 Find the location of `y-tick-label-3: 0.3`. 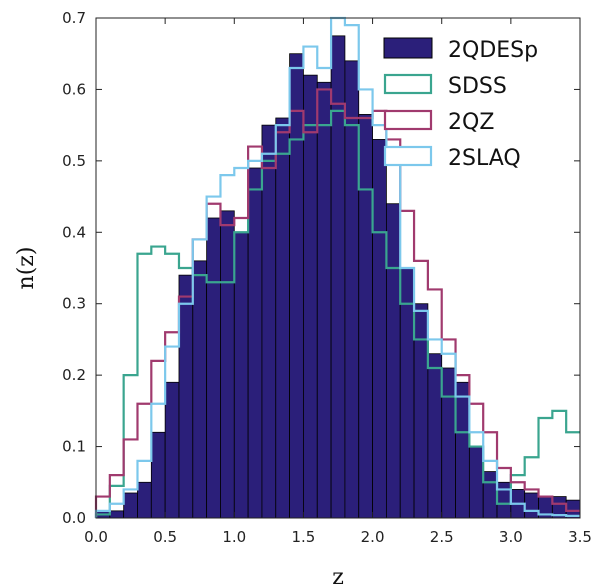

y-tick-label-3: 0.3 is located at coordinates (74, 304).